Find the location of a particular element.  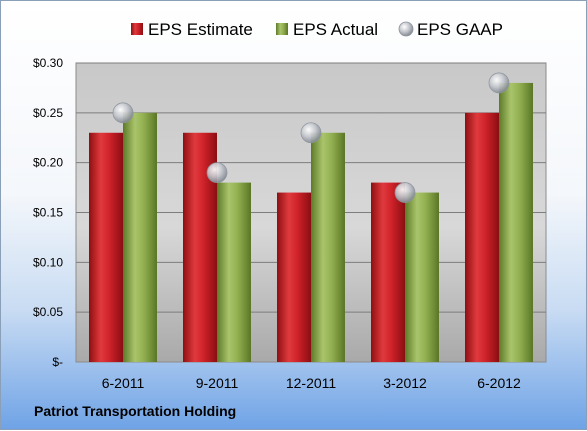

y-tick-label: $0.05 is located at coordinates (48, 312).